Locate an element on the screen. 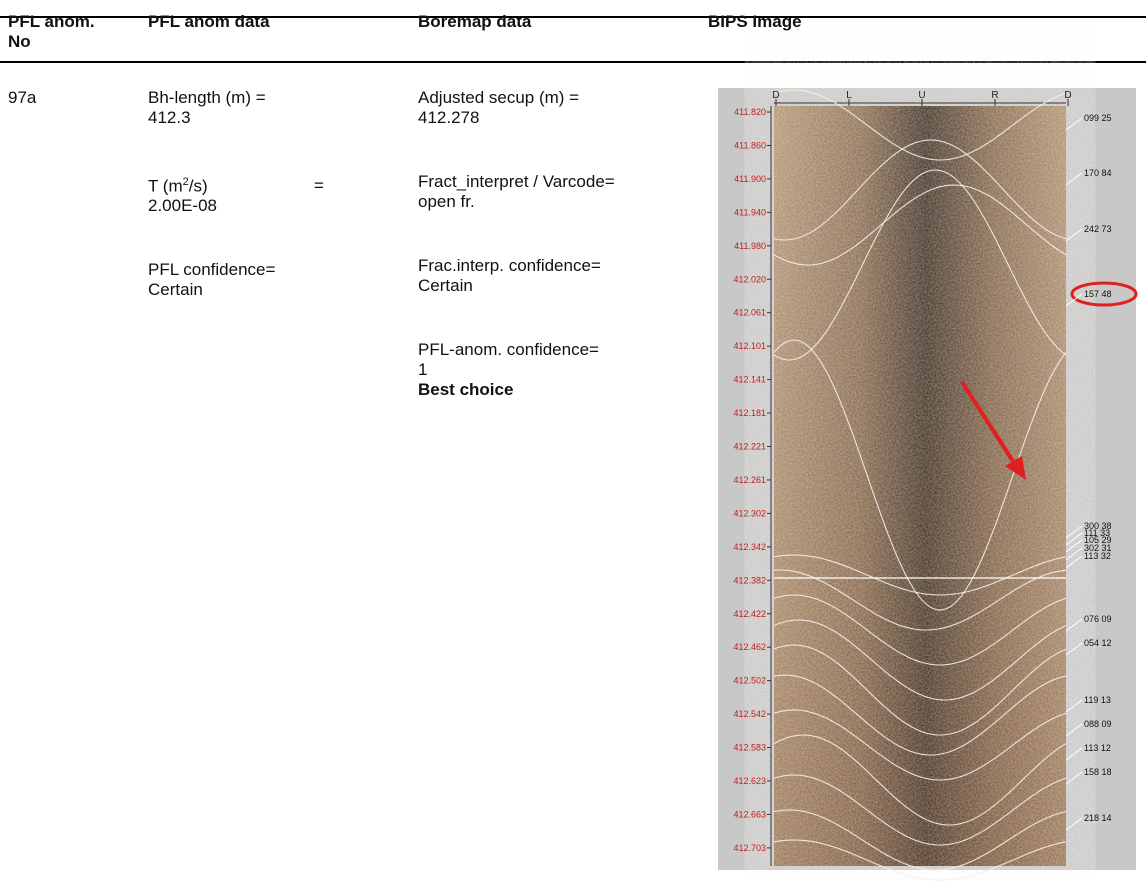 The image size is (1146, 881). label-sup: 2 is located at coordinates (185, 182).